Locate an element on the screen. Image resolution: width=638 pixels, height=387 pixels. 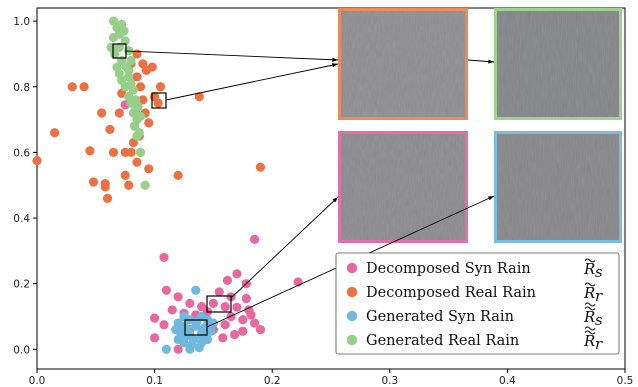
legend-label: Decomposed Real Rain is located at coordinates (451, 293).